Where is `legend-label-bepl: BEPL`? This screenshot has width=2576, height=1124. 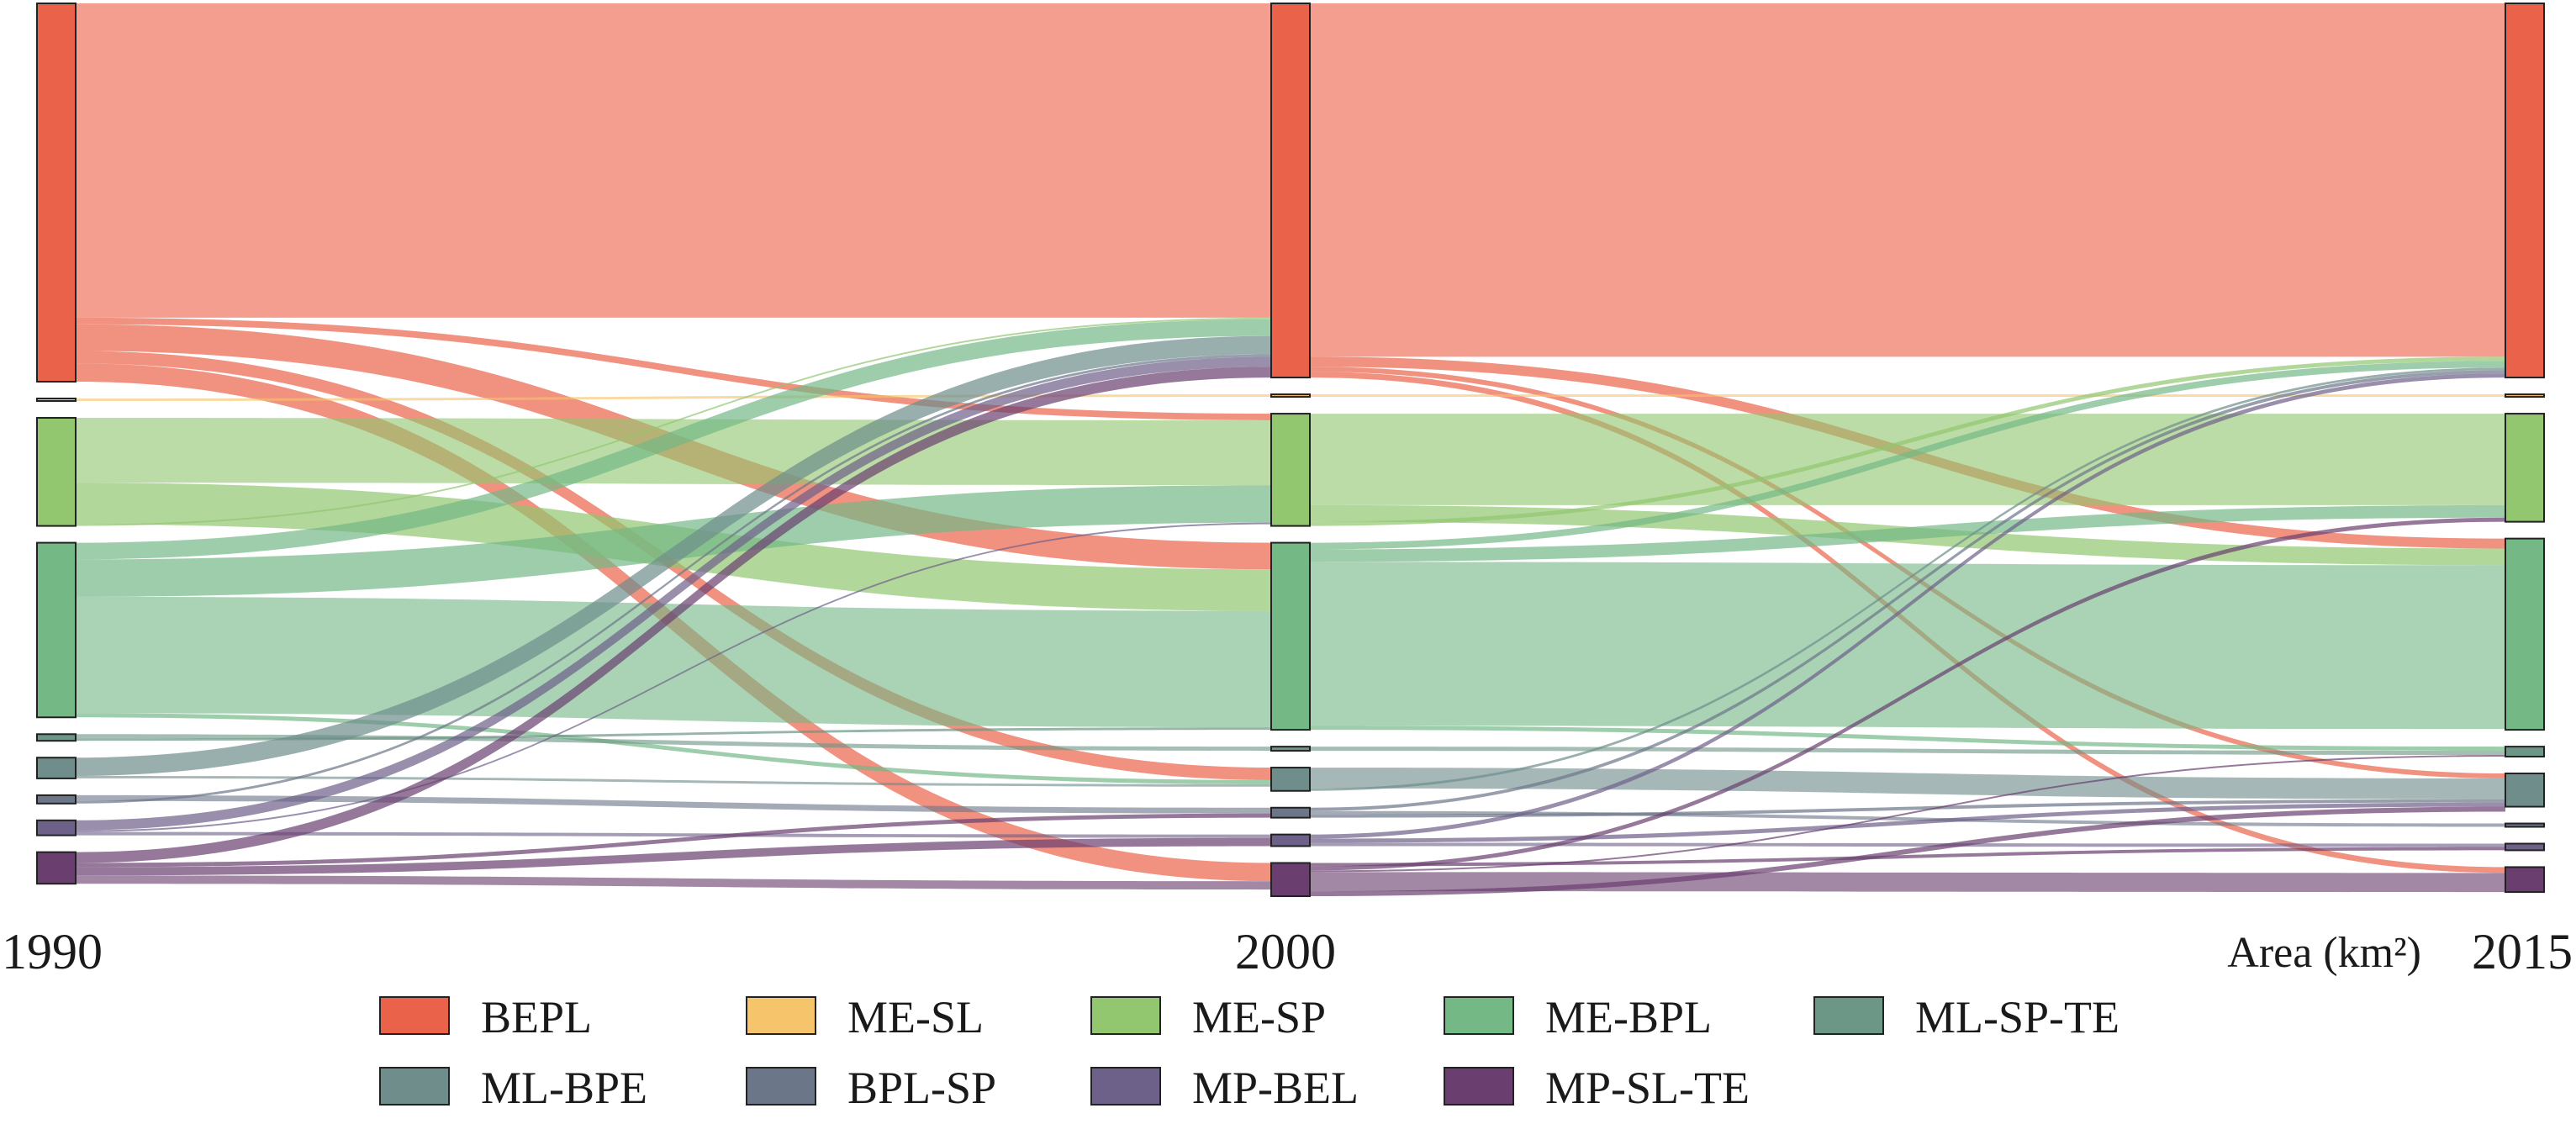 legend-label-bepl: BEPL is located at coordinates (536, 1017).